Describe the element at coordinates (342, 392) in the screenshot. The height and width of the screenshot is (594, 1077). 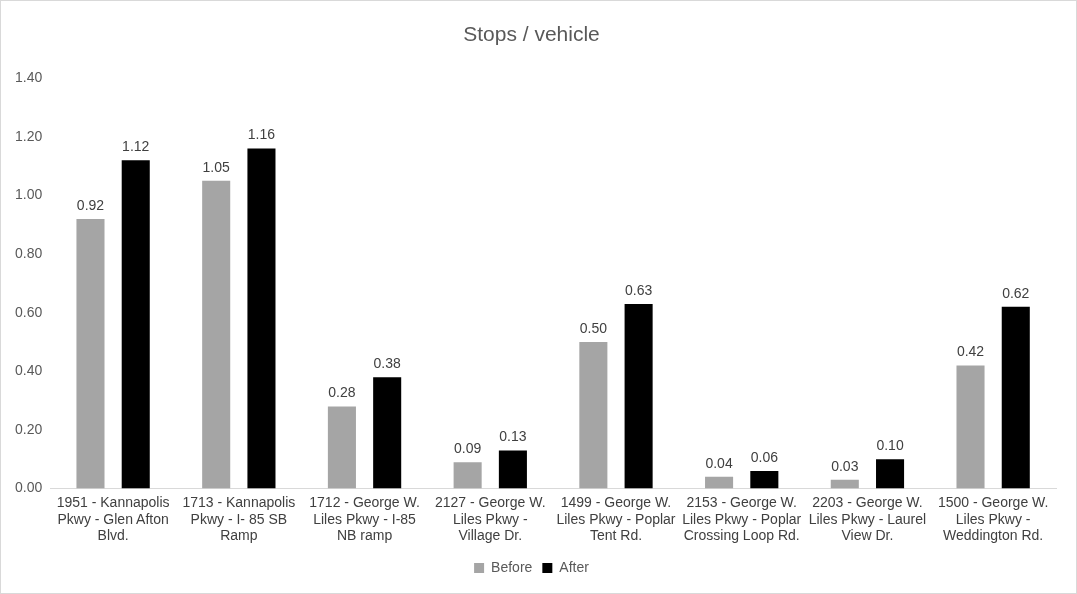
I see `data-label: 0.28` at that location.